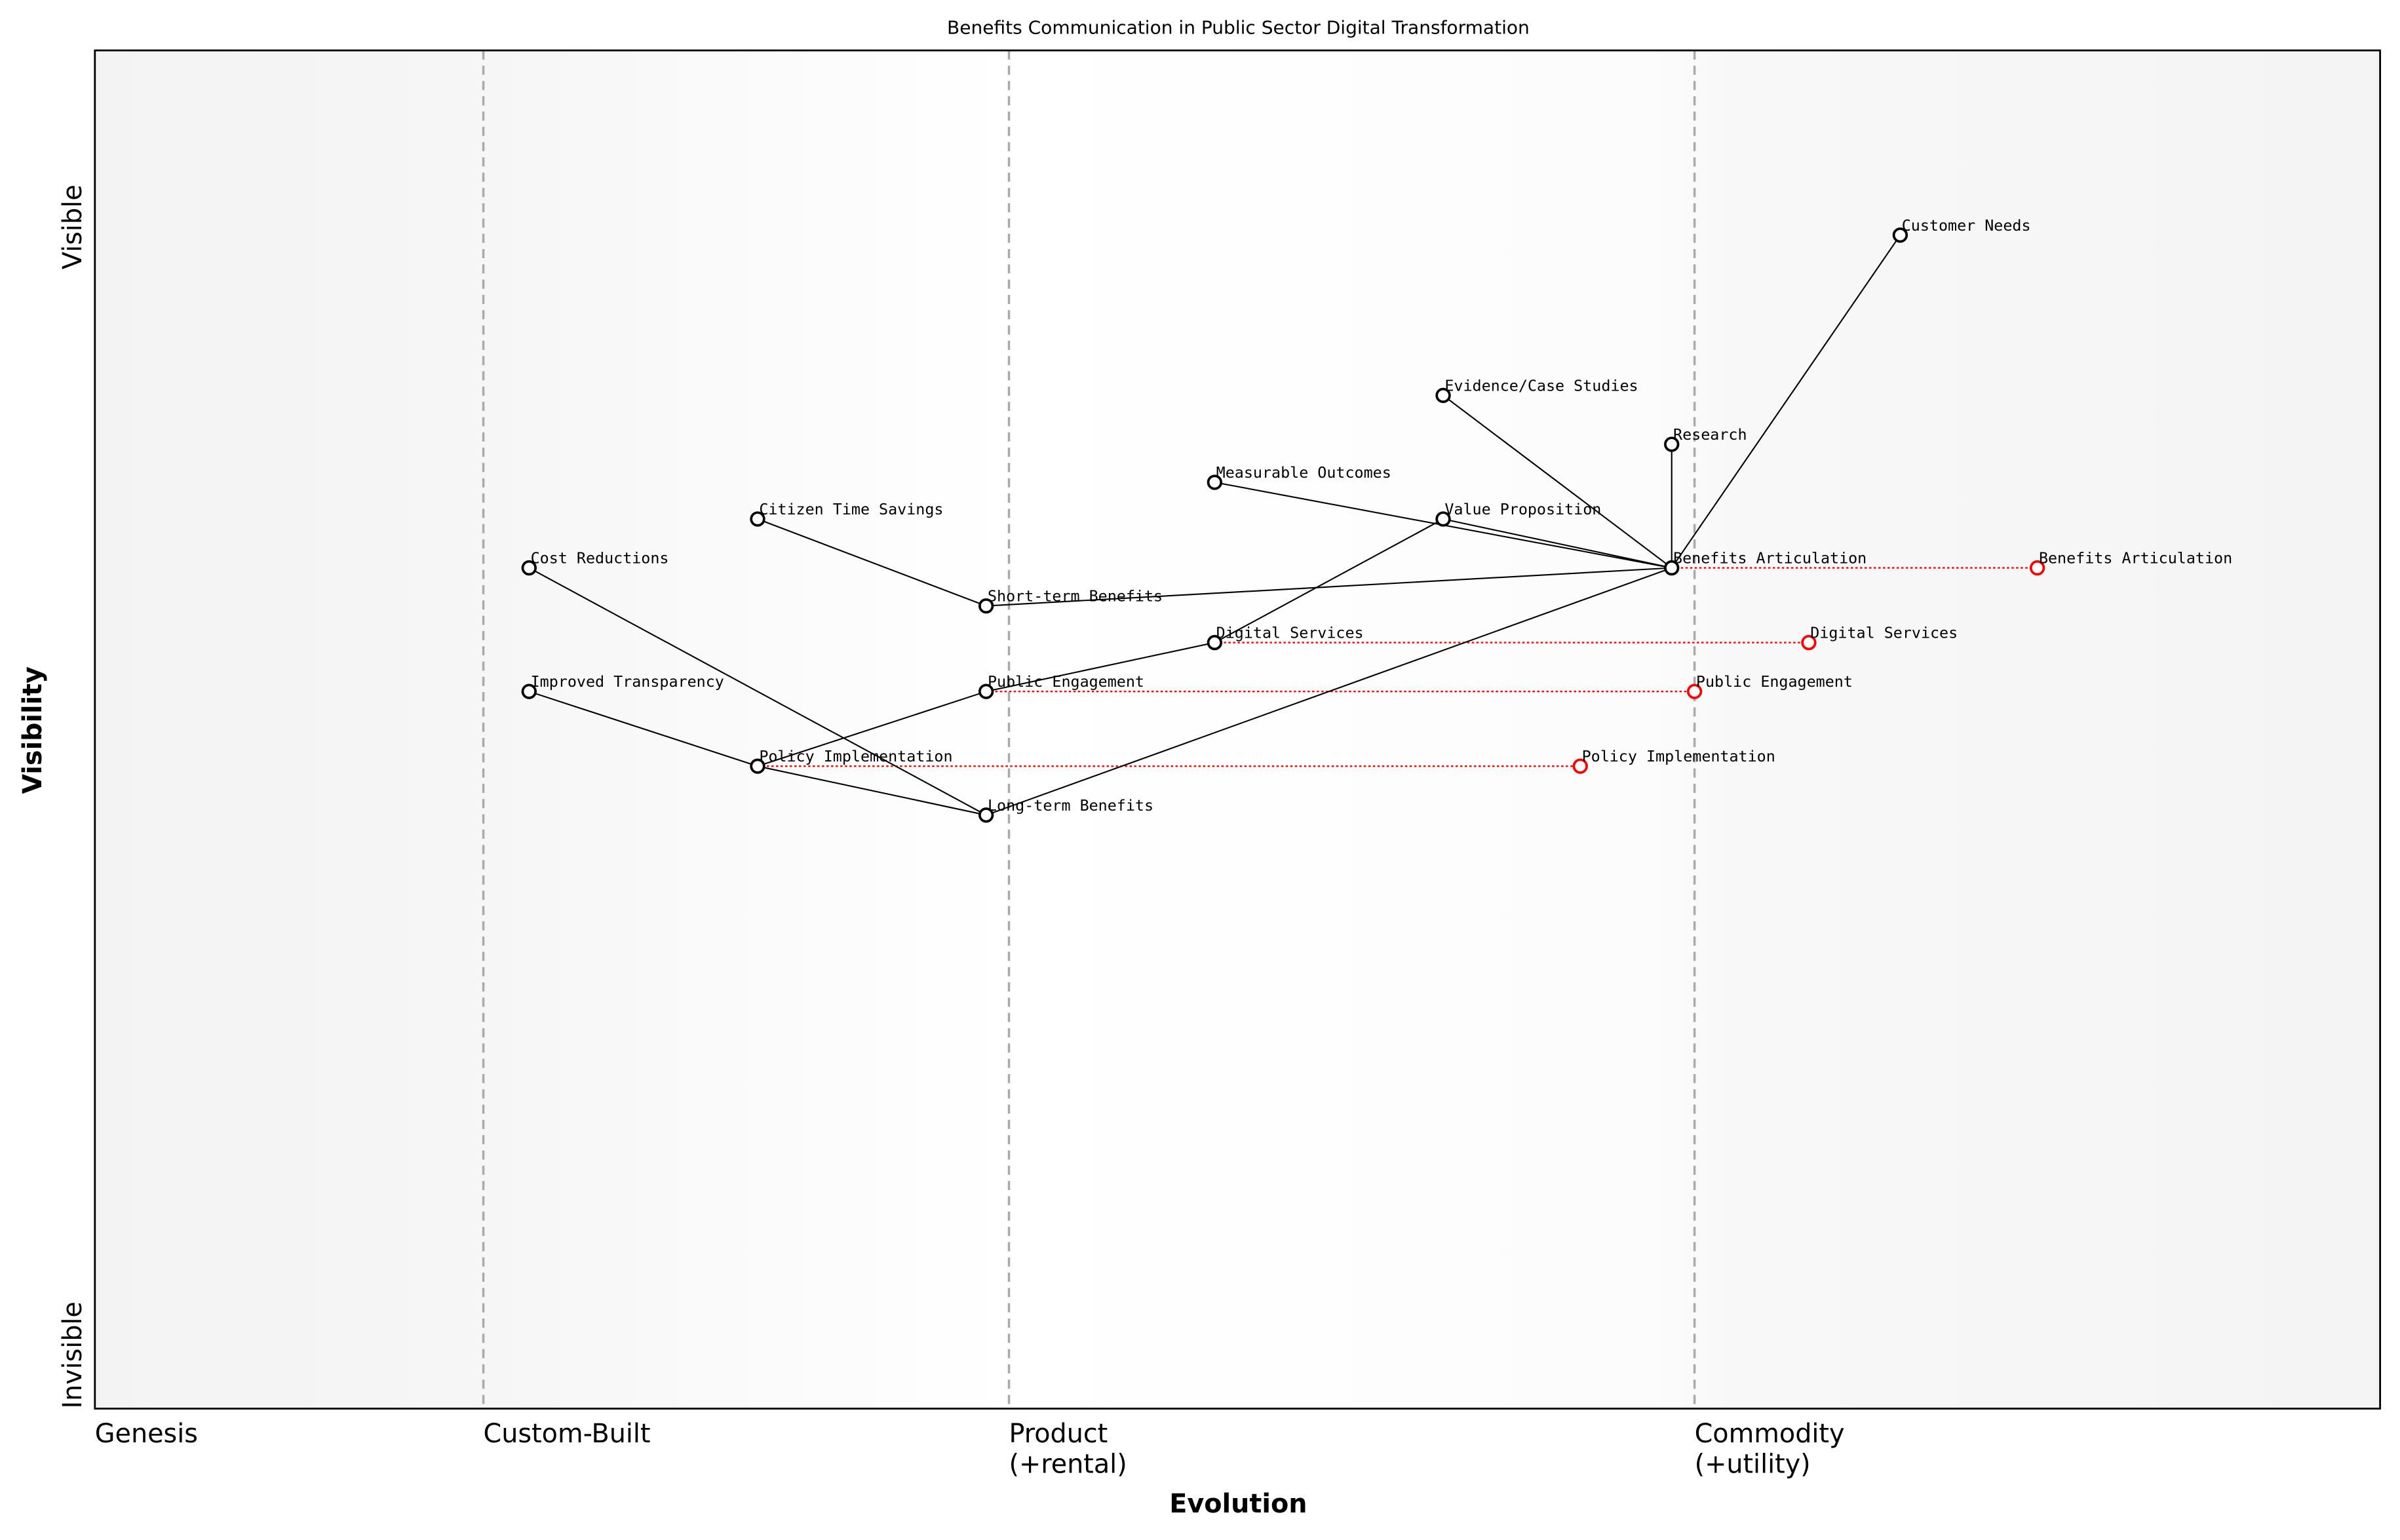 This screenshot has width=2400, height=1540. I want to click on component-node: Value Proposition, so click(1518, 513).